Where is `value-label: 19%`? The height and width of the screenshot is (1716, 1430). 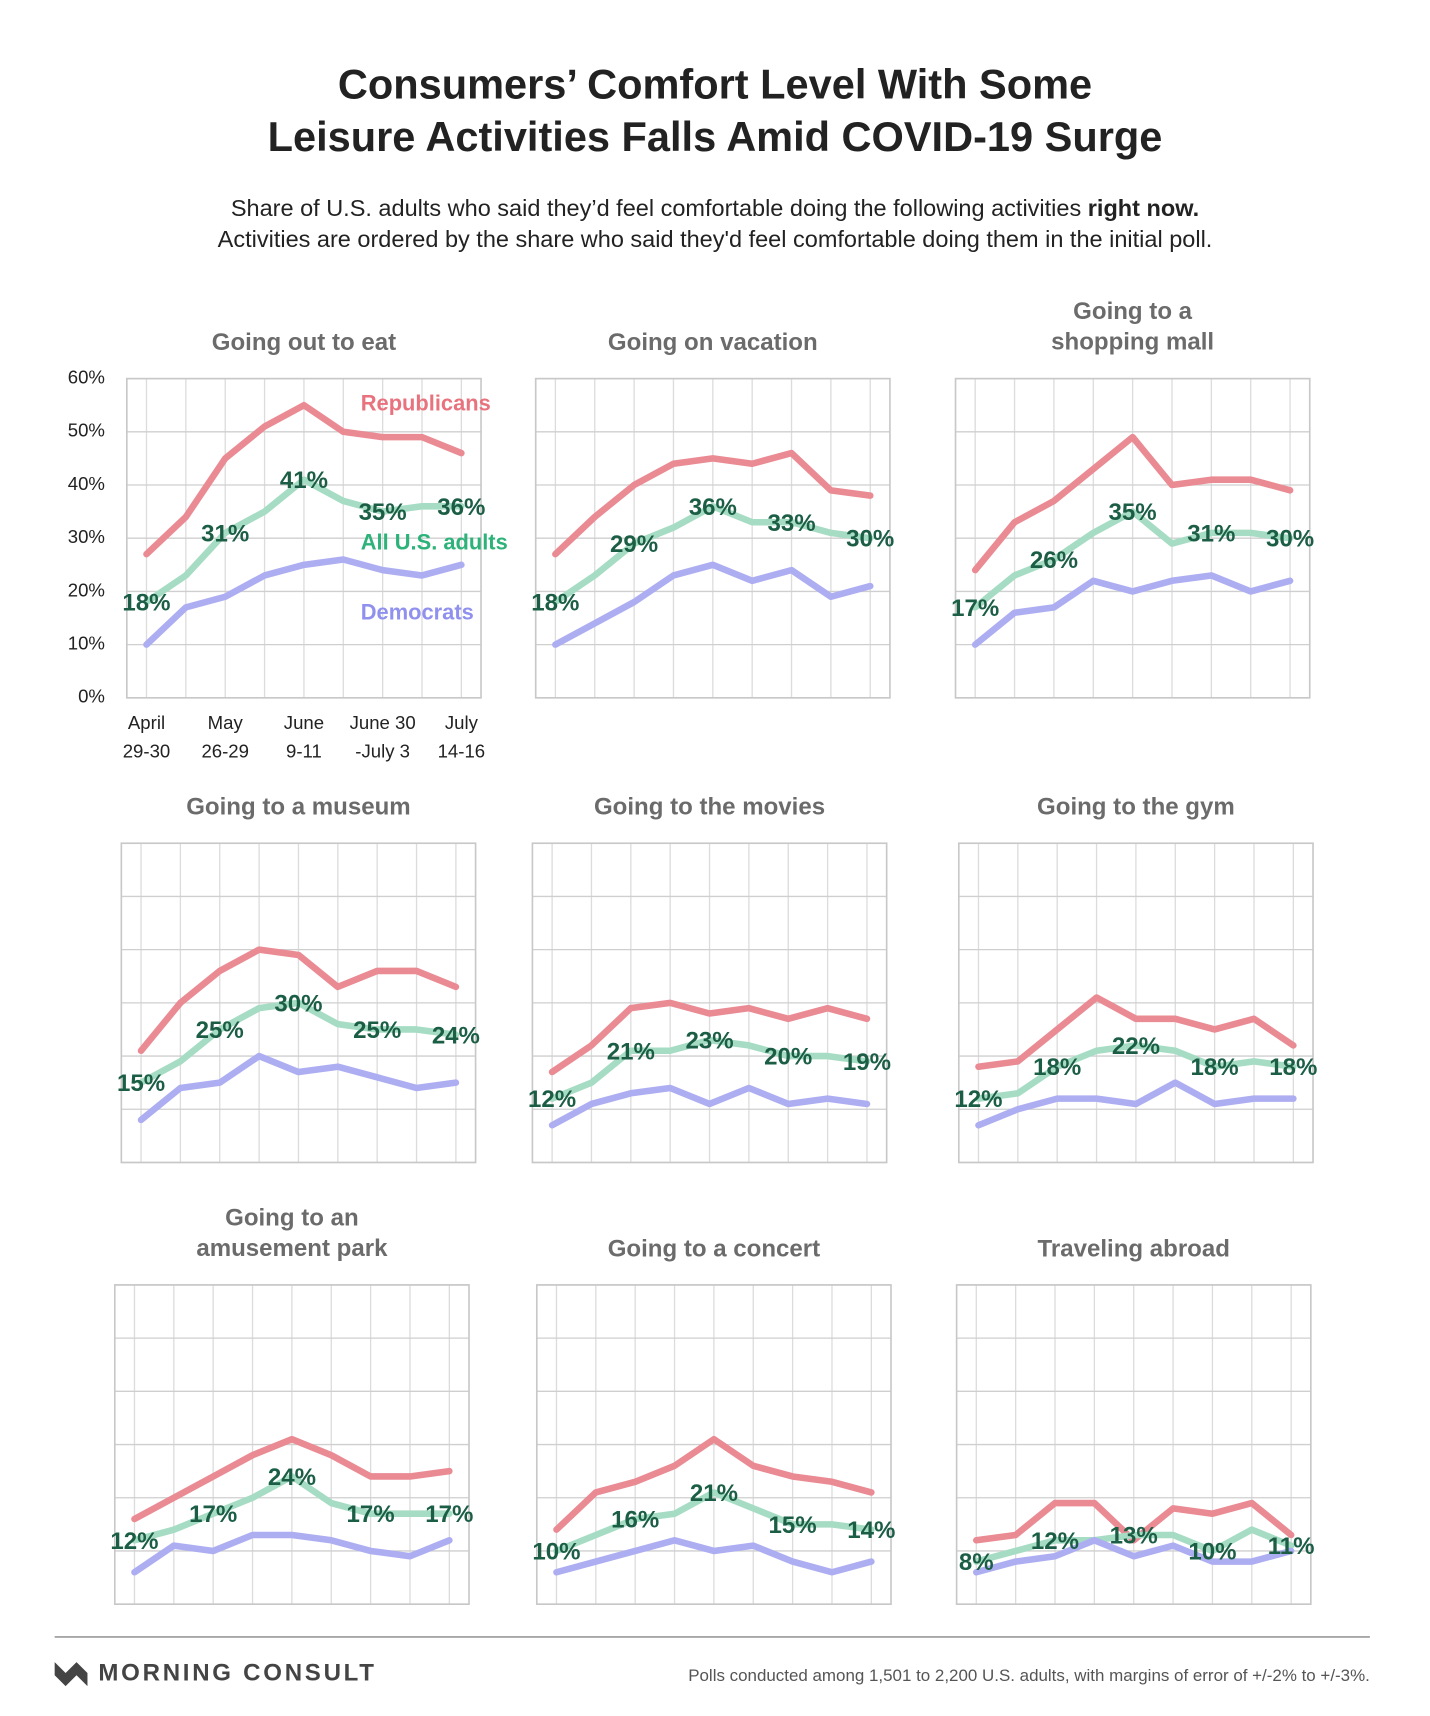 value-label: 19% is located at coordinates (867, 1062).